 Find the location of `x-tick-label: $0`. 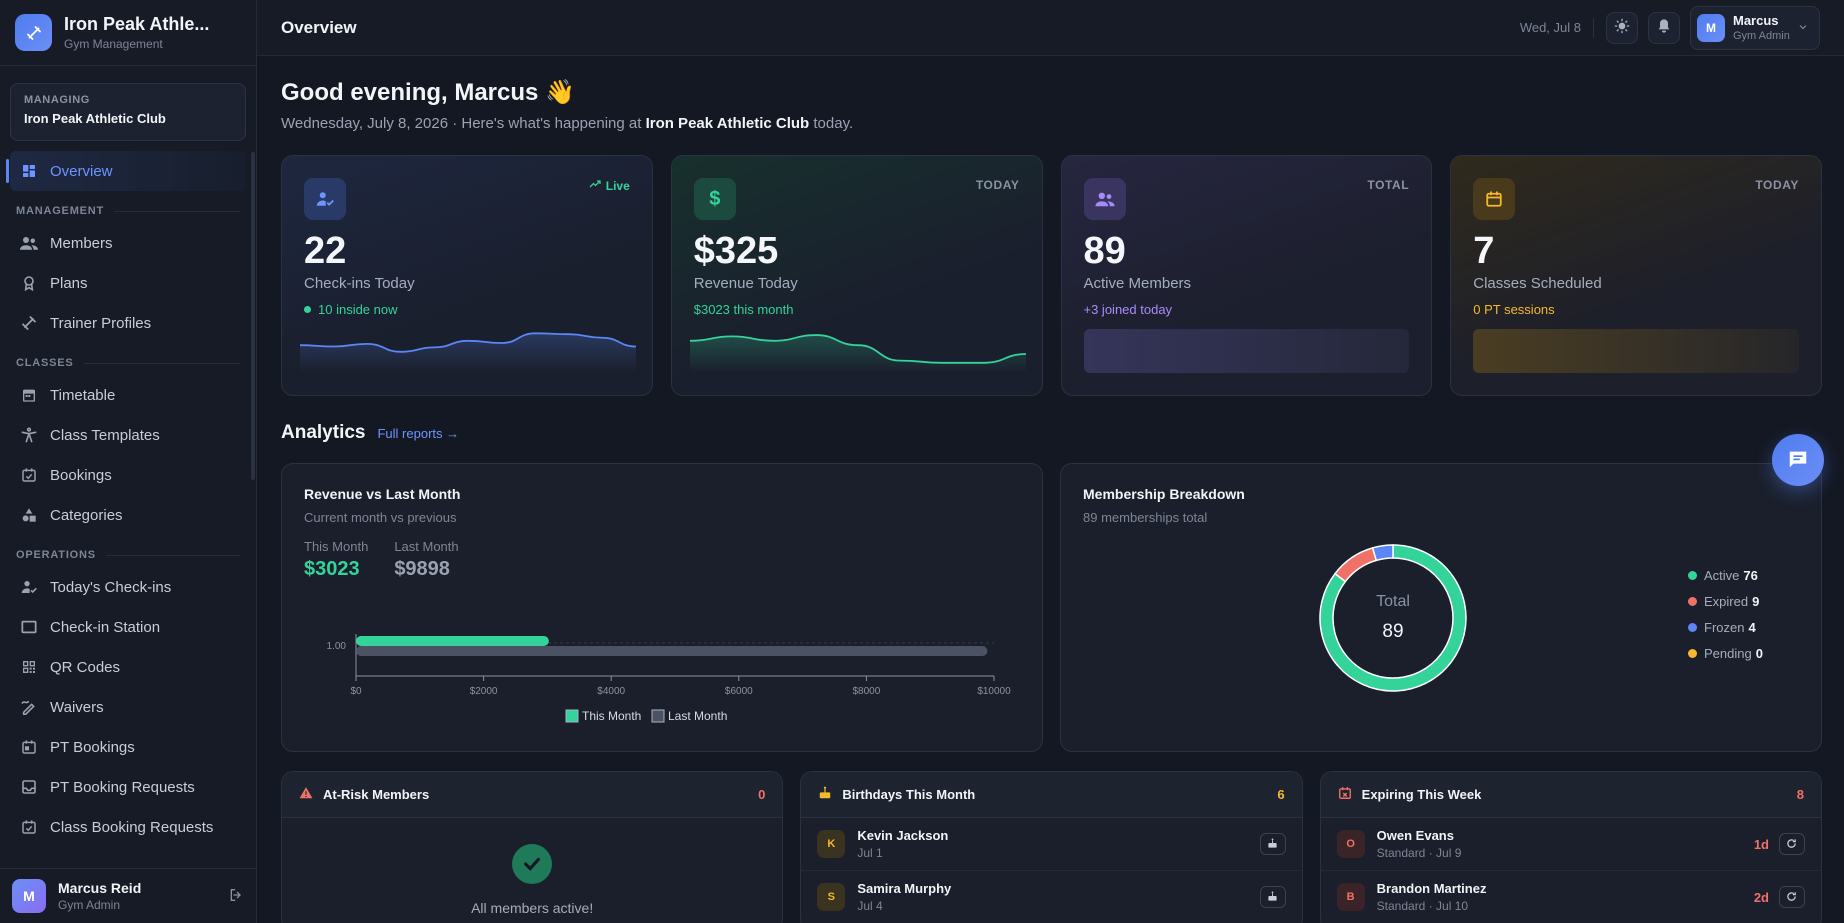

x-tick-label: $0 is located at coordinates (356, 691).